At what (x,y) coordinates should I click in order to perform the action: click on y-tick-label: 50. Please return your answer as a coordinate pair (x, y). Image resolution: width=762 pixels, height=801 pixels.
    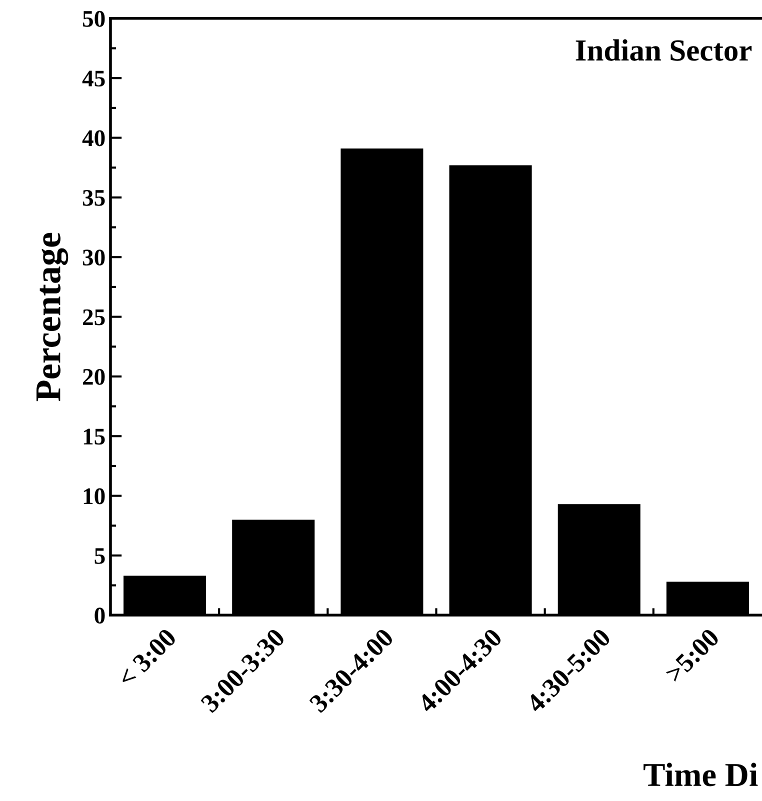
    Looking at the image, I should click on (93, 18).